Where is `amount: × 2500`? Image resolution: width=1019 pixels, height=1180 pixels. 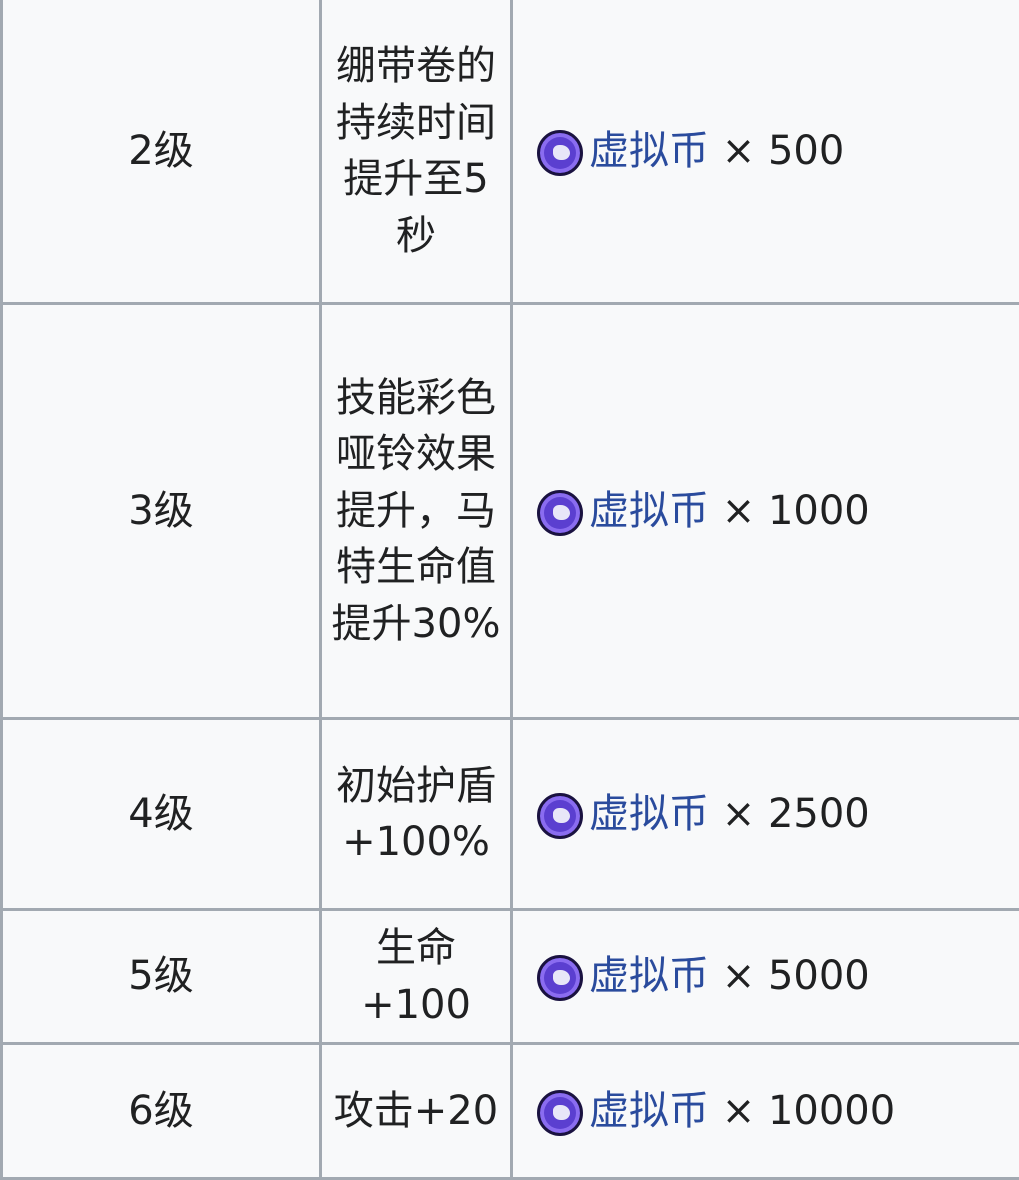
amount: × 2500 is located at coordinates (796, 814).